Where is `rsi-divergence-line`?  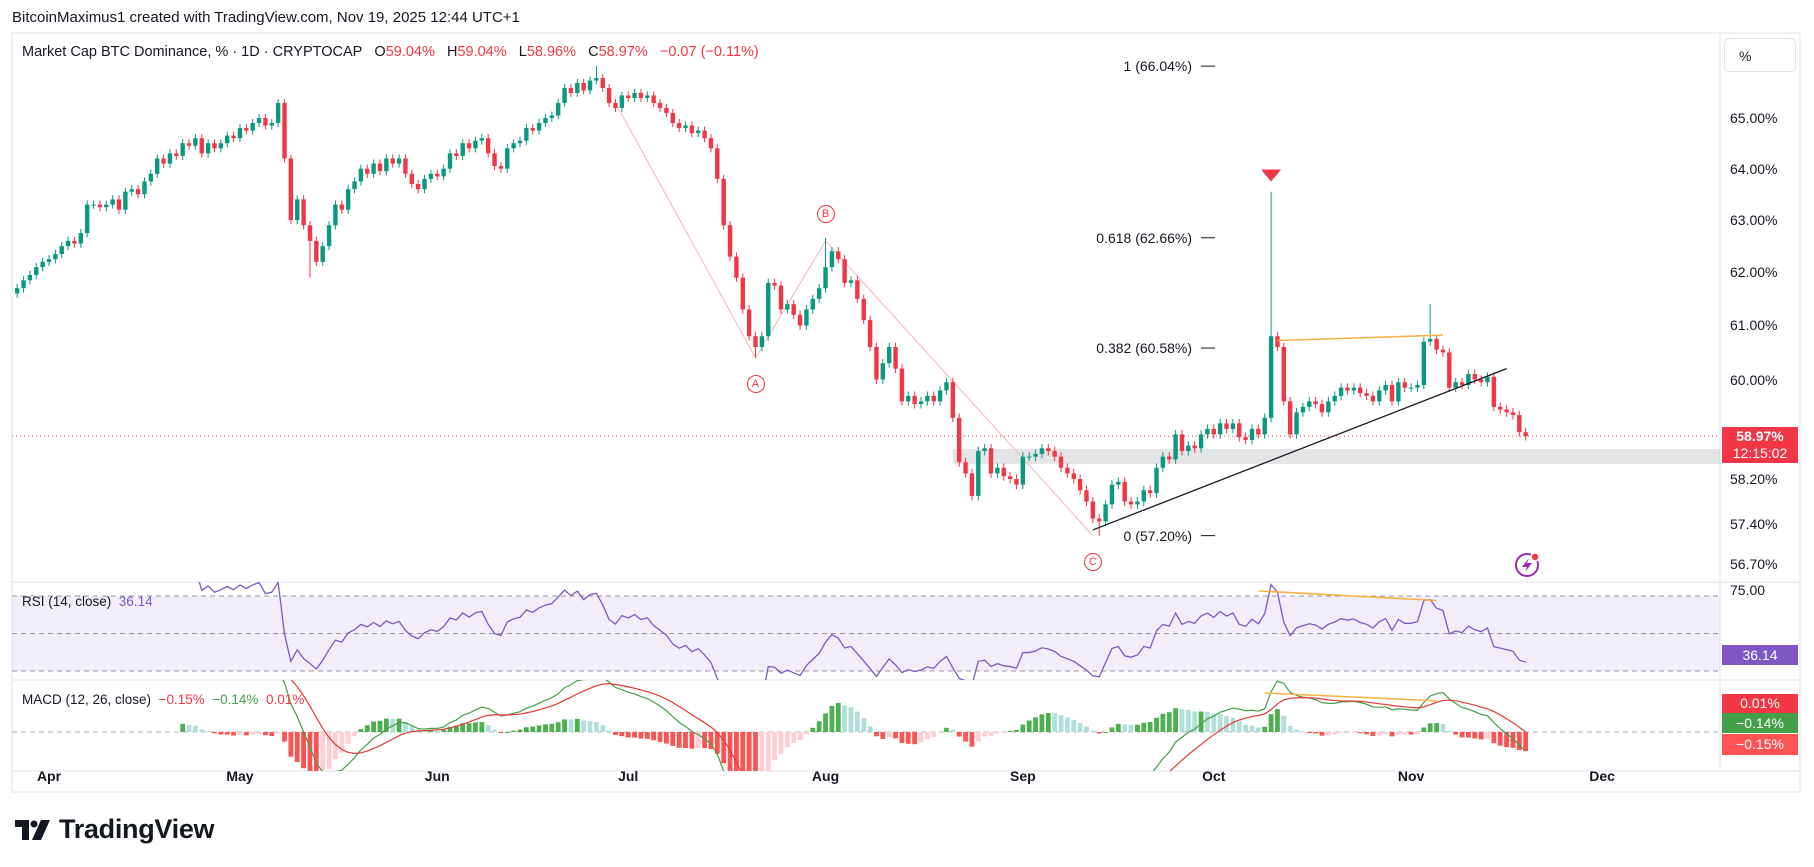
rsi-divergence-line is located at coordinates (1347, 596).